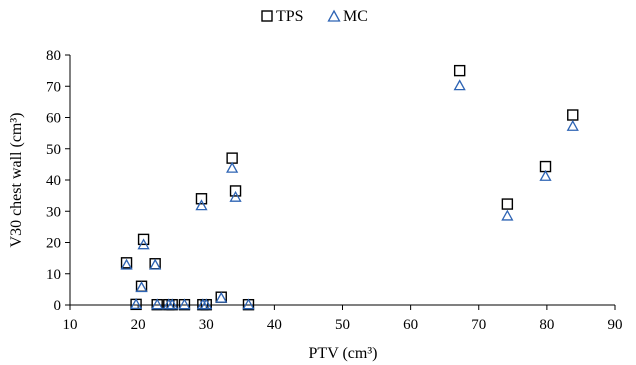  Describe the element at coordinates (290, 16) in the screenshot. I see `legend-tps-label: TPS` at that location.